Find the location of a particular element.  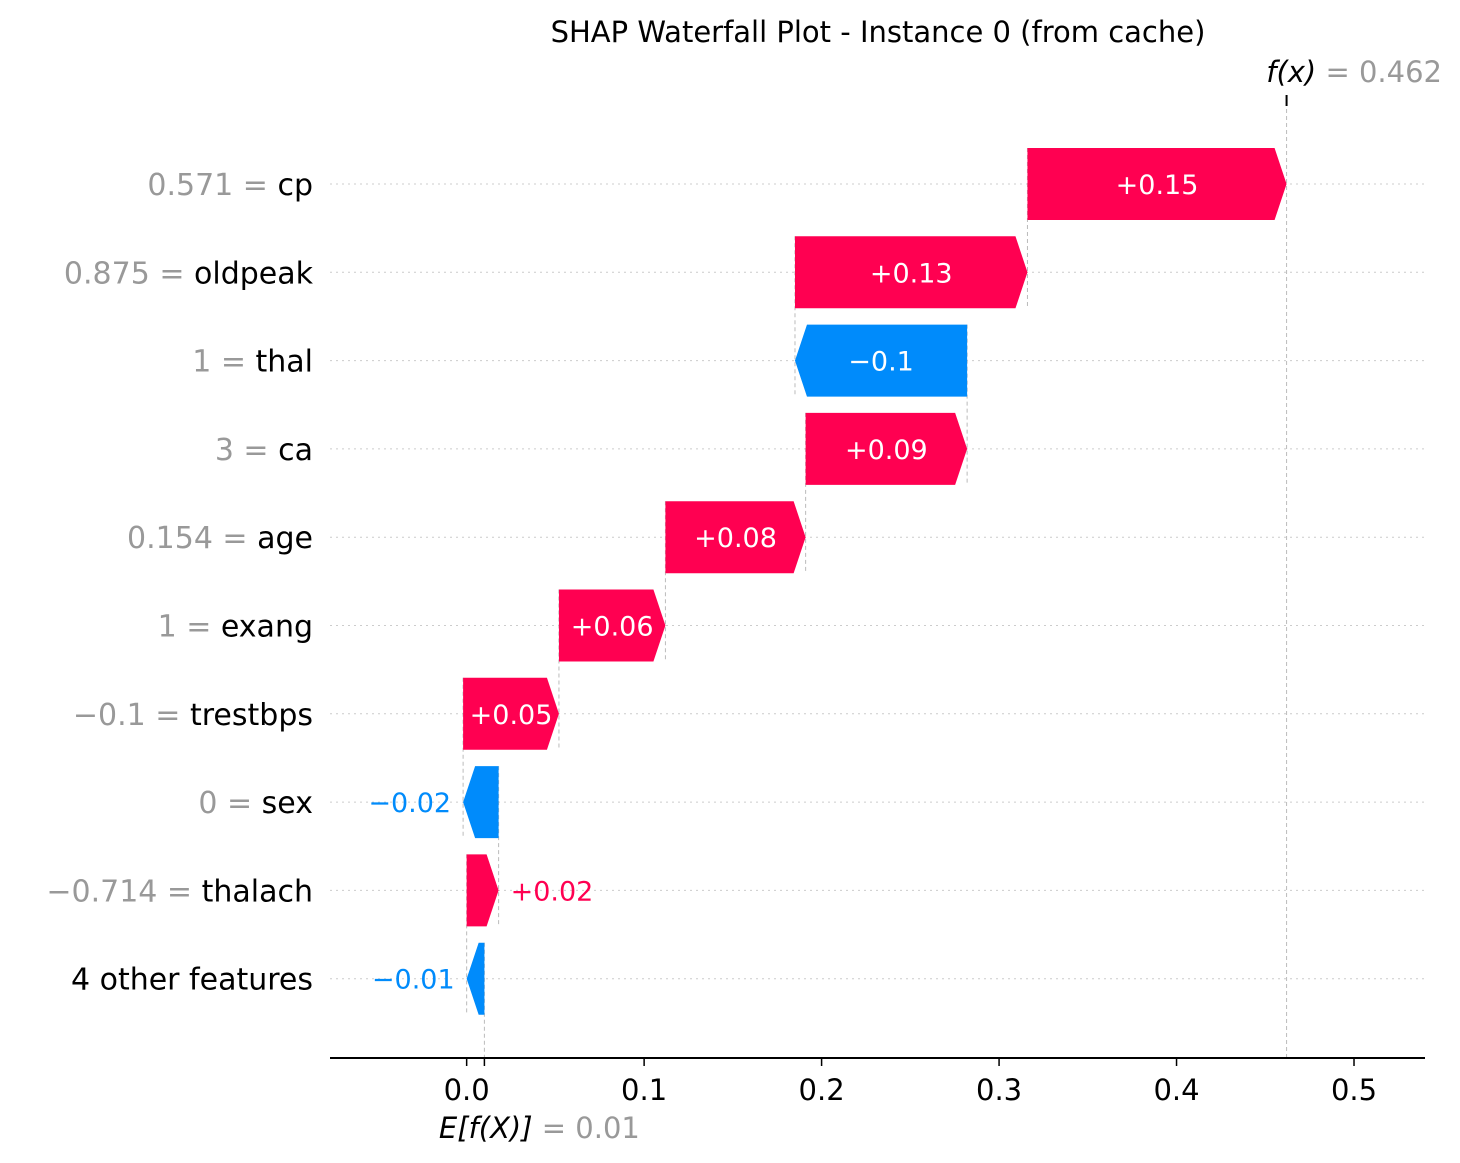

bar-value-label: +0.13 is located at coordinates (911, 273).